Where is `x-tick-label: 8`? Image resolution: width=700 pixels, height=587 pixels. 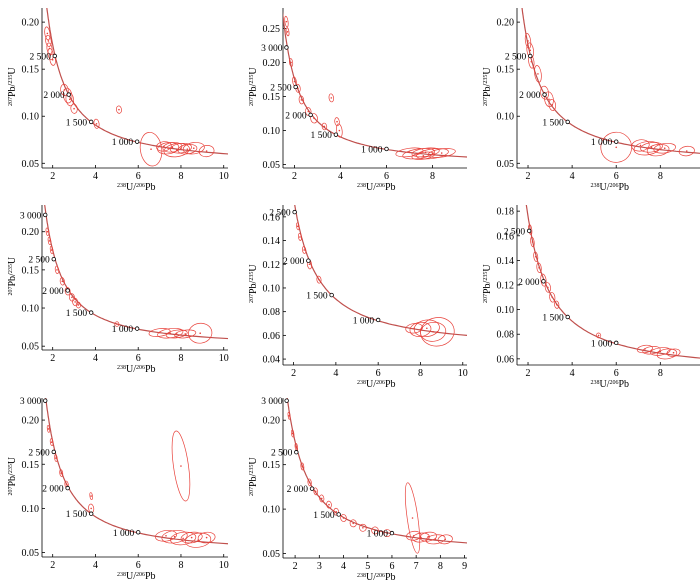
x-tick-label: 8 is located at coordinates (420, 373).